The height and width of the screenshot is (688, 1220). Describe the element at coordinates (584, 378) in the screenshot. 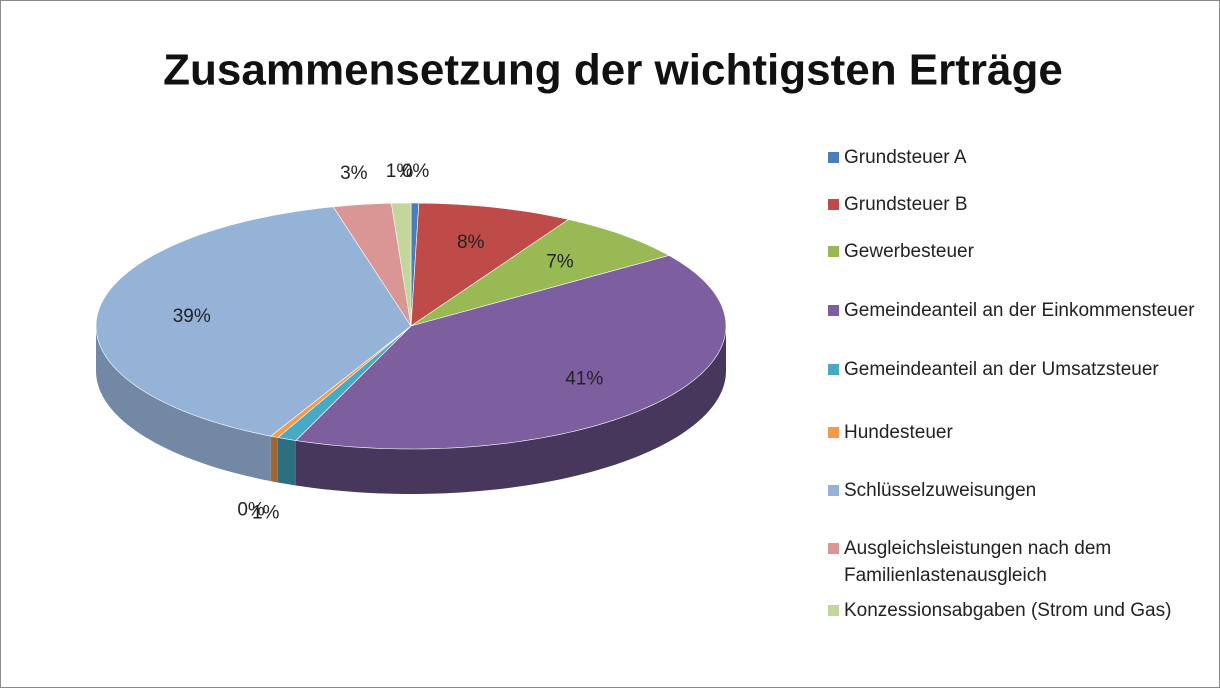

I see `data-label: 41%` at that location.